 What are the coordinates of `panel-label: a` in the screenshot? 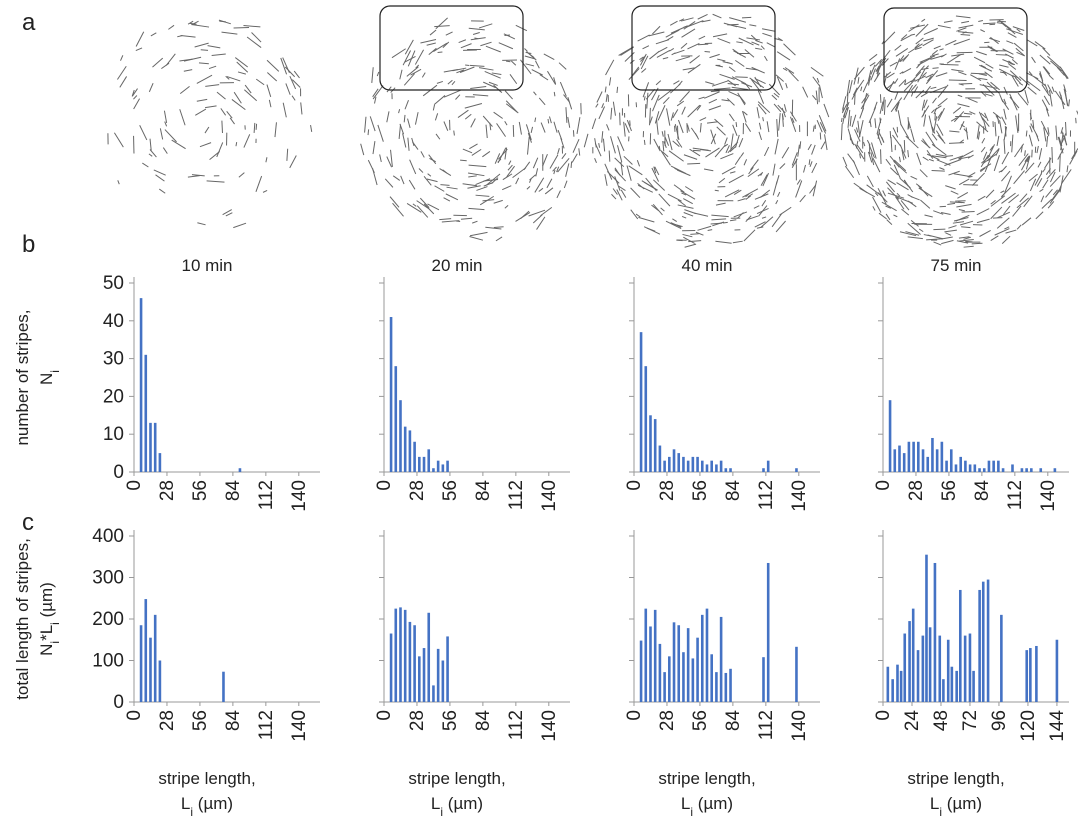 It's located at (29, 22).